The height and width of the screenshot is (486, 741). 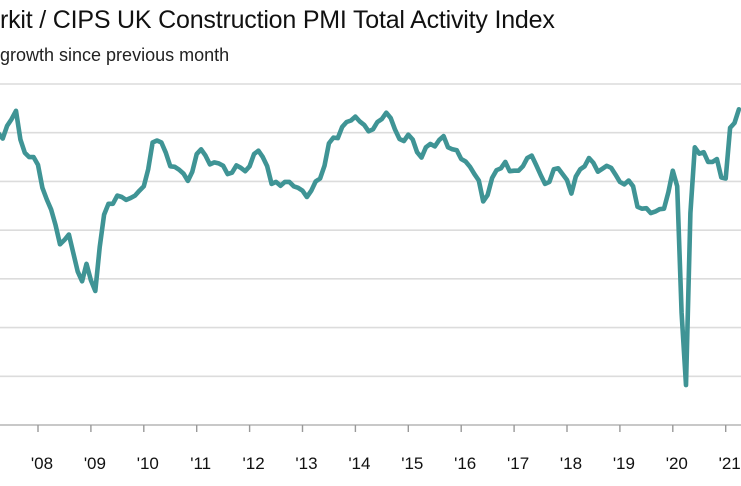 What do you see at coordinates (95, 463) in the screenshot?
I see `x-tick-label: '09` at bounding box center [95, 463].